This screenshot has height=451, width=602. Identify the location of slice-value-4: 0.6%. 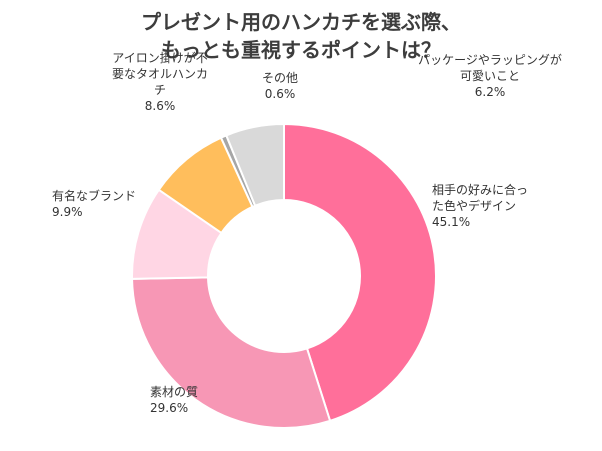
(280, 94).